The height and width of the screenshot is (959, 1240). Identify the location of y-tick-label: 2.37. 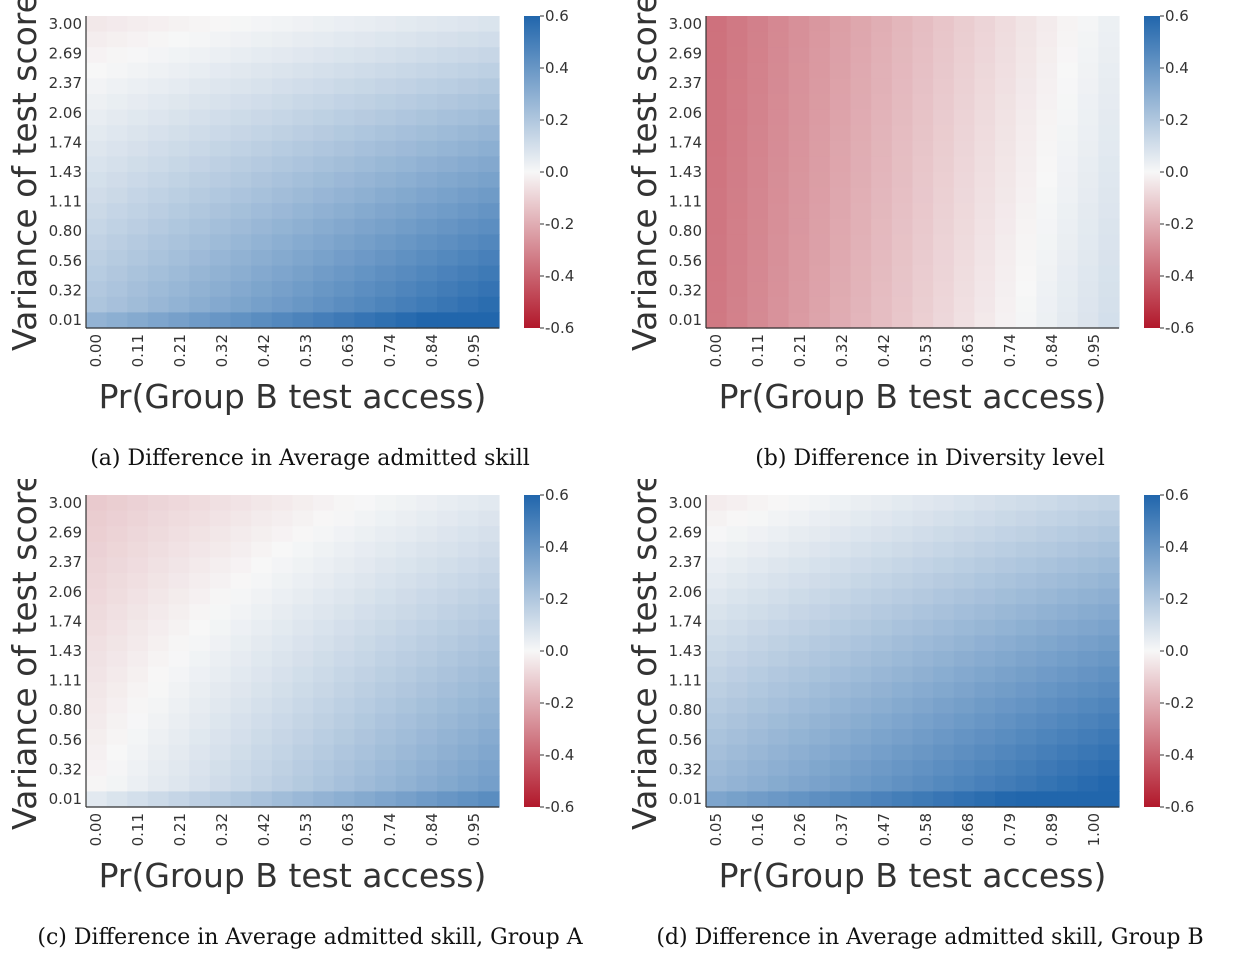
(685, 83).